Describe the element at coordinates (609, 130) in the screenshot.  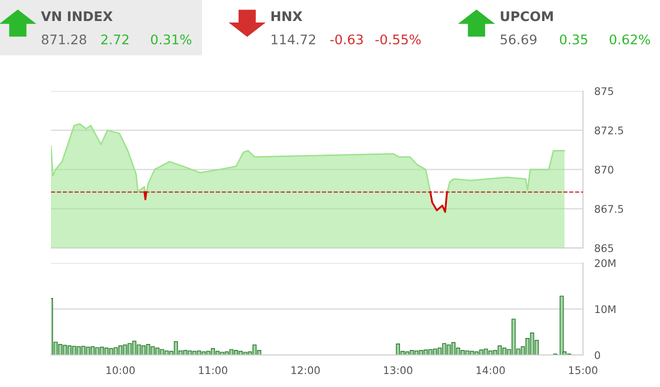
I see `y-tick-label: 872.5` at that location.